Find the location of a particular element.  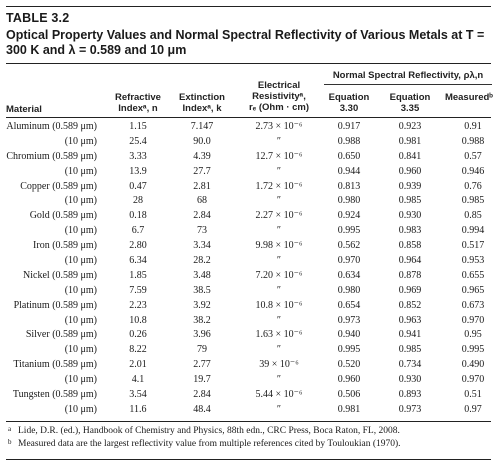

cell-resistivity: 2.27 × 10⁻⁶ is located at coordinates (279, 216).